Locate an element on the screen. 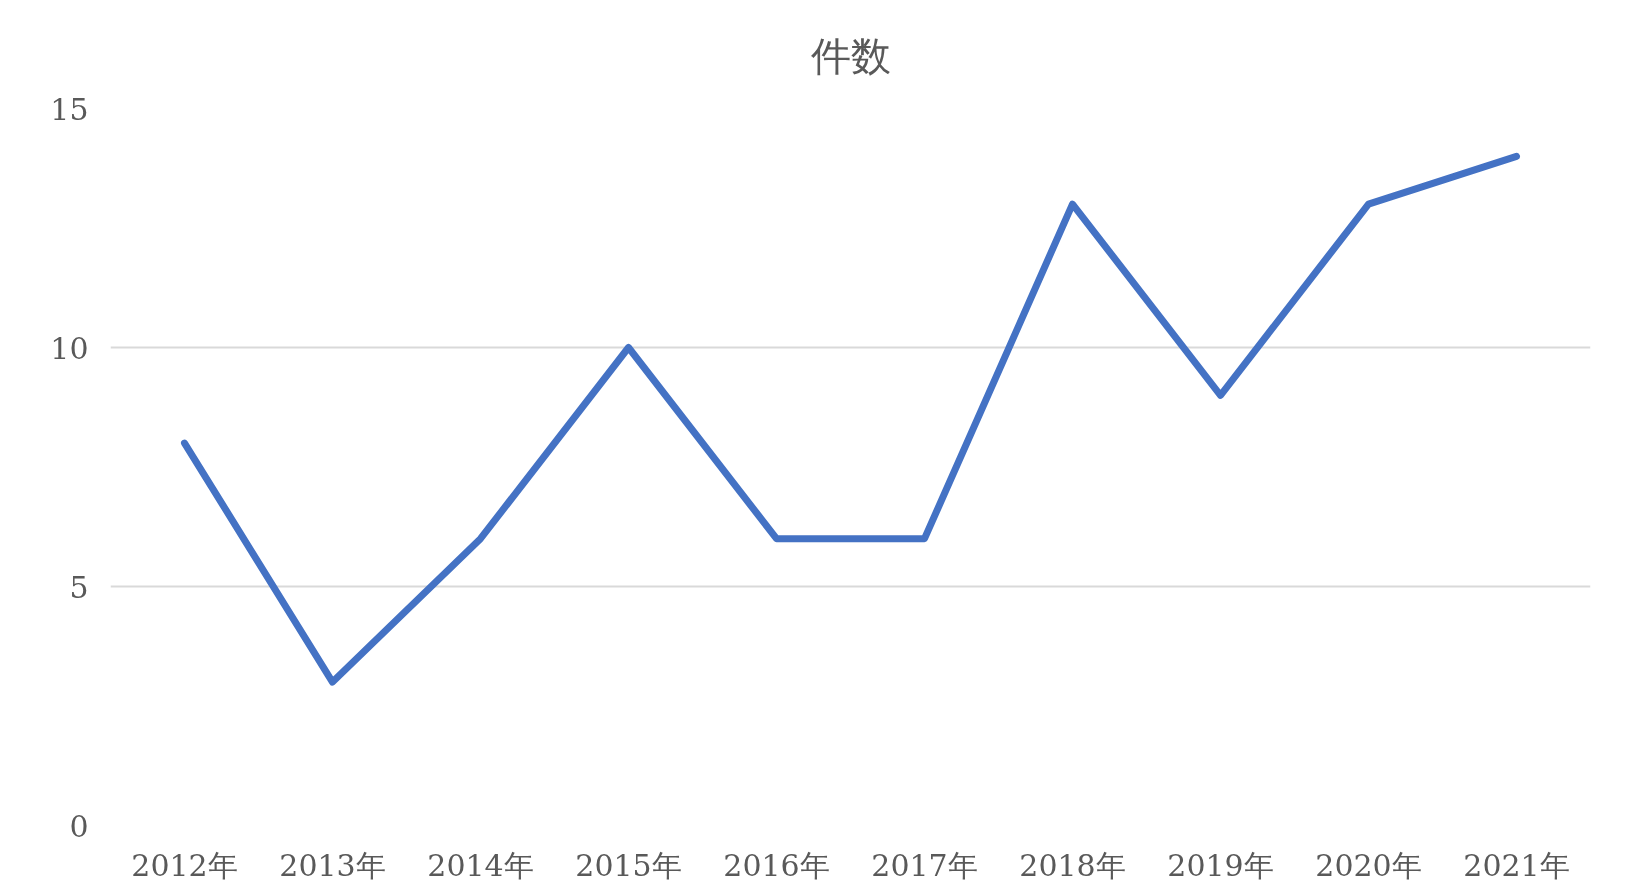 The height and width of the screenshot is (893, 1652). x-tick-label: 2016年 is located at coordinates (776, 865).